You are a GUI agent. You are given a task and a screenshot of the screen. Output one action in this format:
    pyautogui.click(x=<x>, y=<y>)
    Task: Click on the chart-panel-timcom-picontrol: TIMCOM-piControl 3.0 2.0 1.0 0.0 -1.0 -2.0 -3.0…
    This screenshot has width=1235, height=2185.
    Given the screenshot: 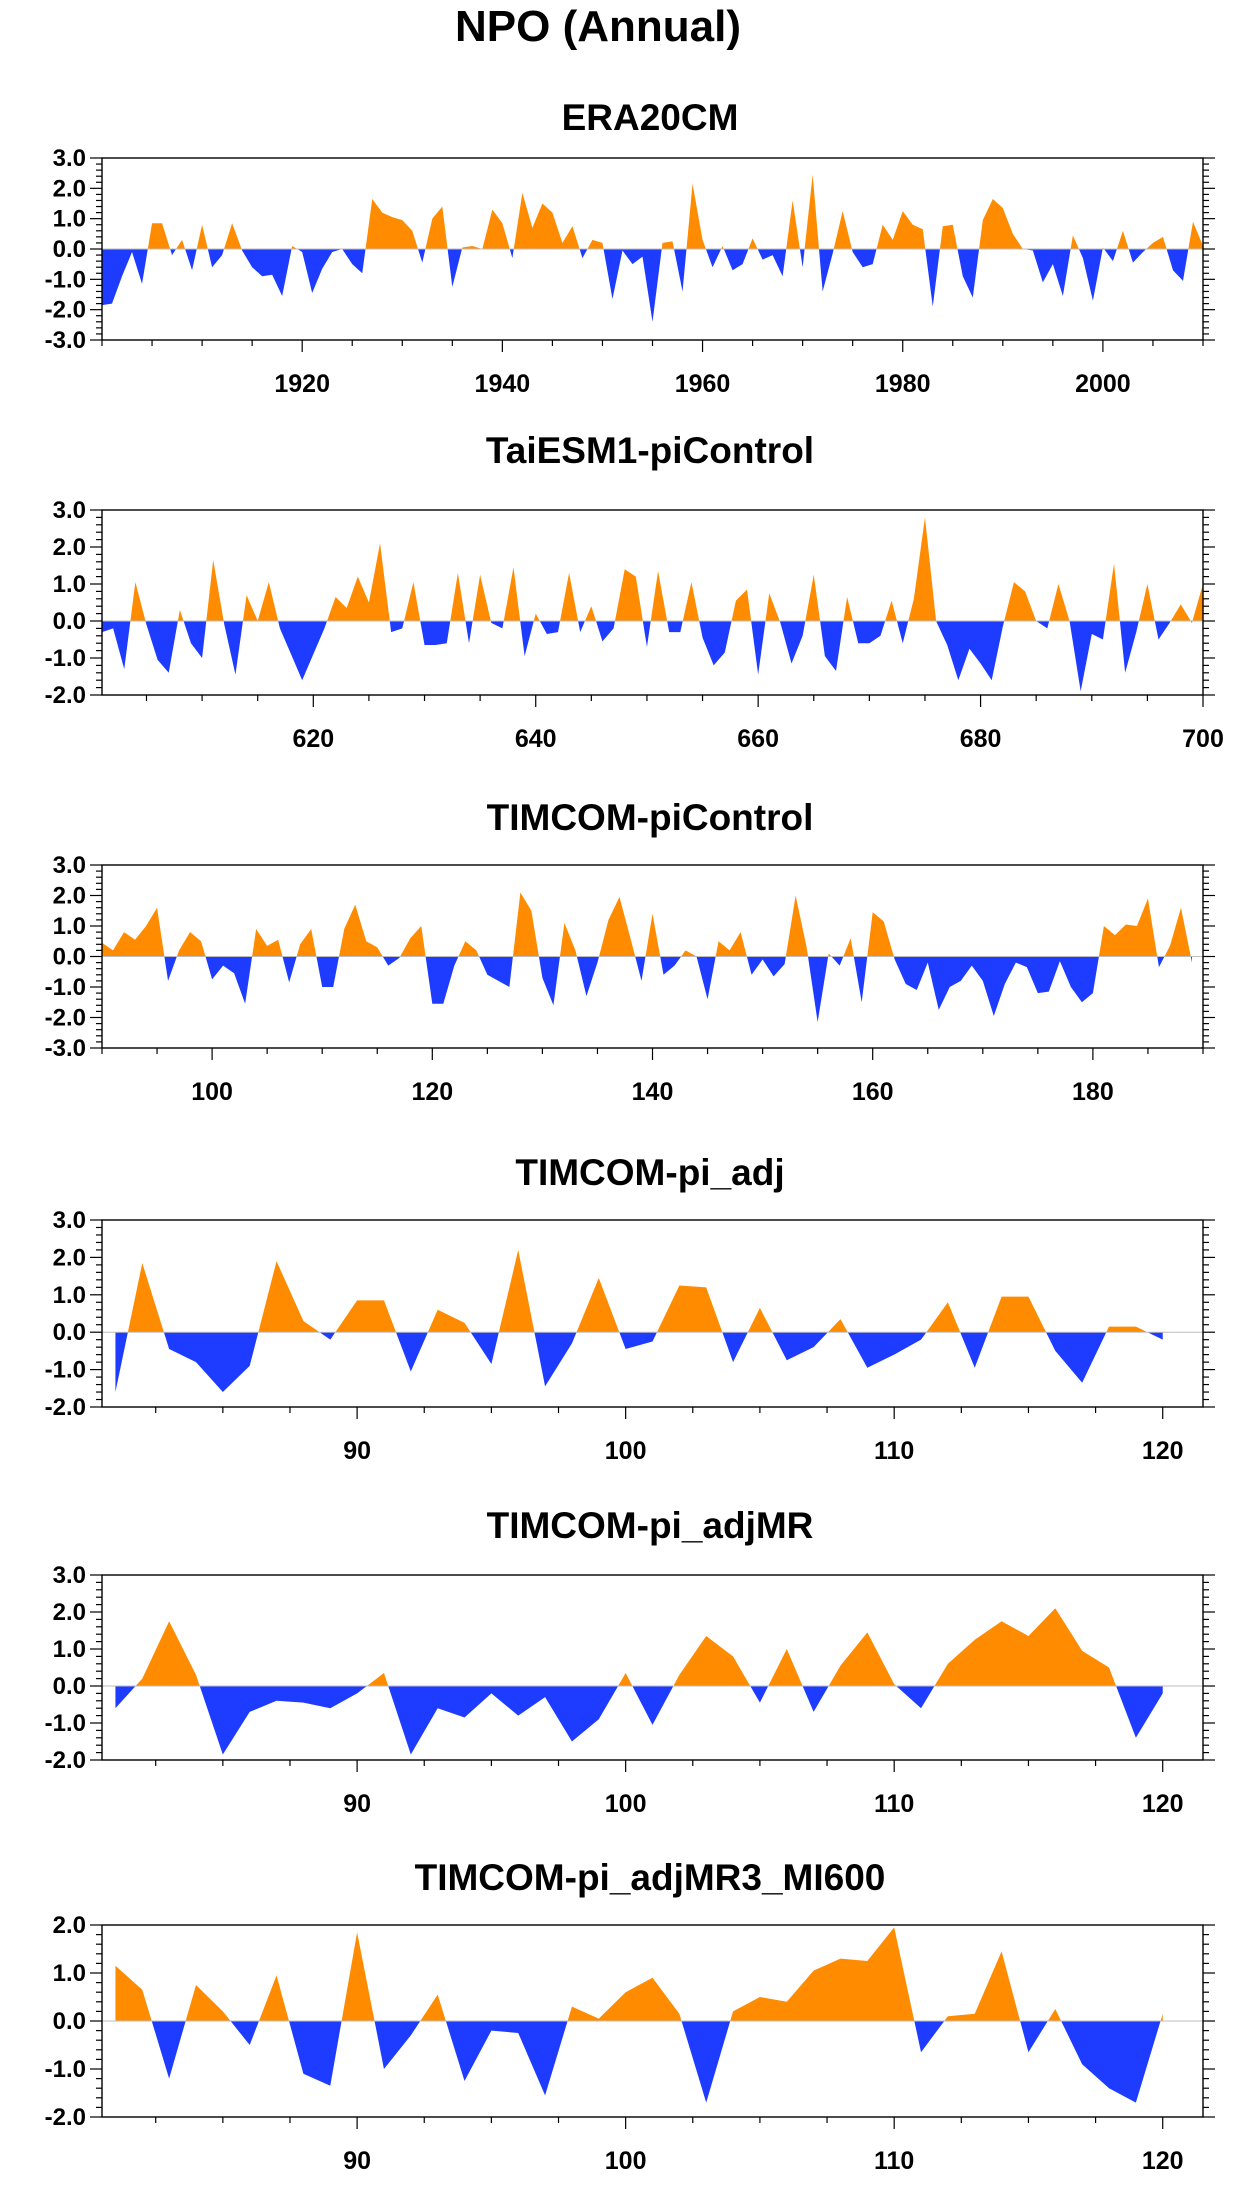 What is the action you would take?
    pyautogui.click(x=630, y=951)
    